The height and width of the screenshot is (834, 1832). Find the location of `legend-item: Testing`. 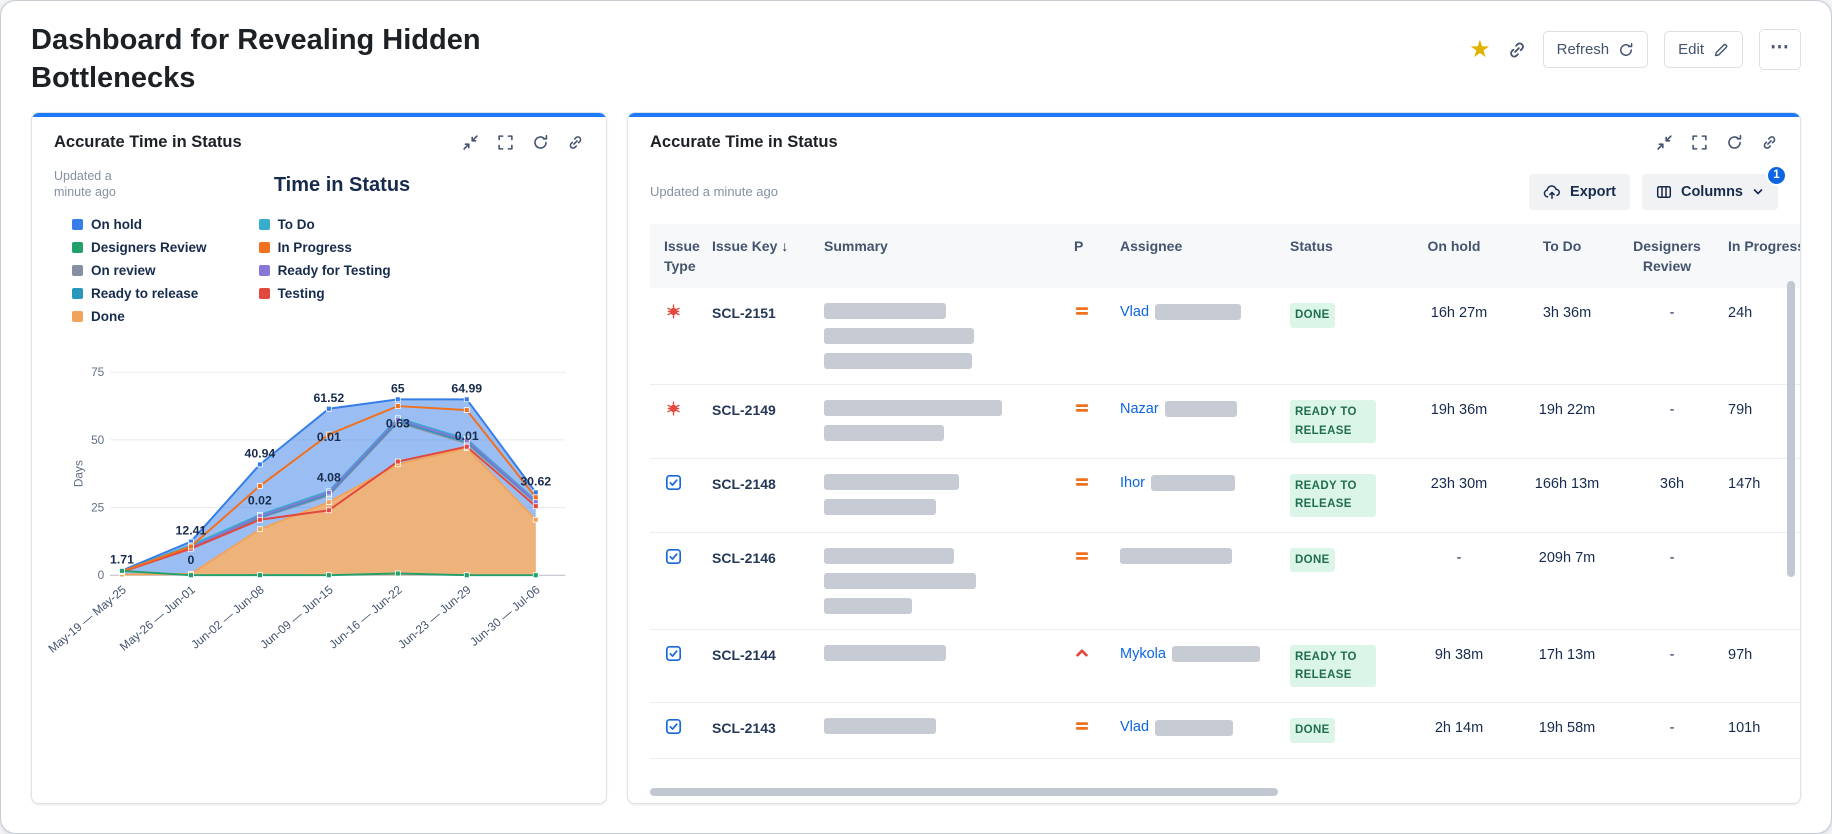

legend-item: Testing is located at coordinates (324, 294).